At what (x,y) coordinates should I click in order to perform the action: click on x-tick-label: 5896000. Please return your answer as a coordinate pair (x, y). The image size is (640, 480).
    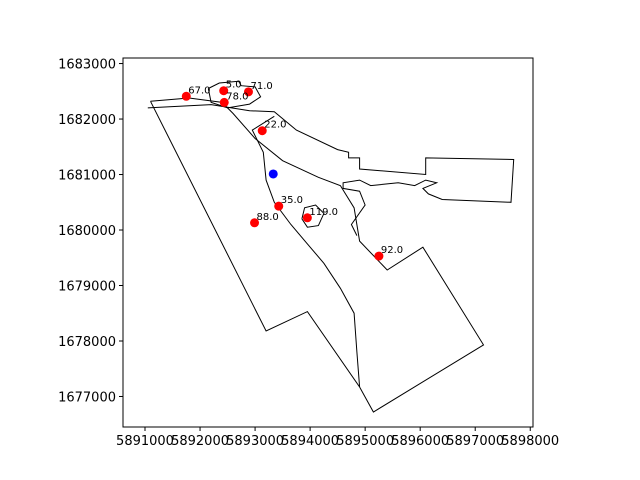
    Looking at the image, I should click on (420, 441).